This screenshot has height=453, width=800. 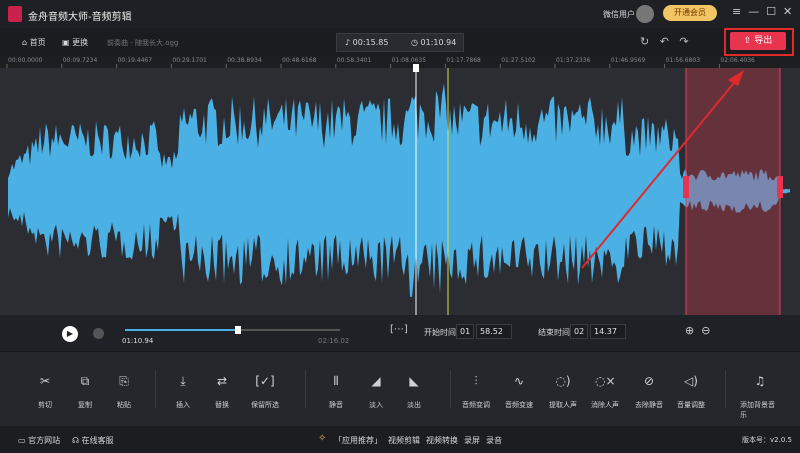 I want to click on tool-label: 保留所选, so click(x=265, y=405).